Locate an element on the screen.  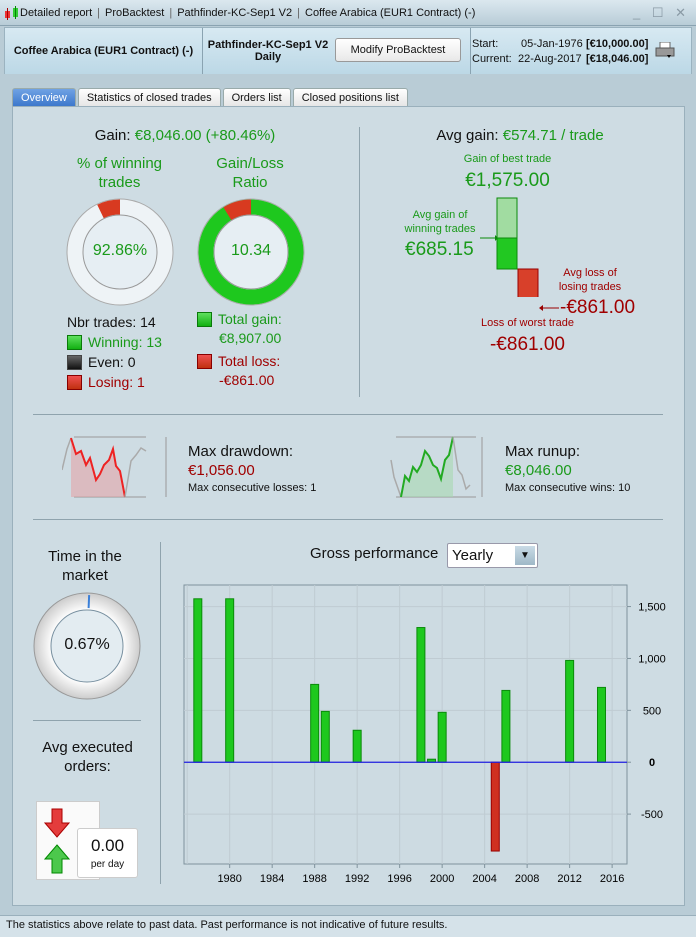
chevron-down-icon: ▼ is located at coordinates (525, 555).